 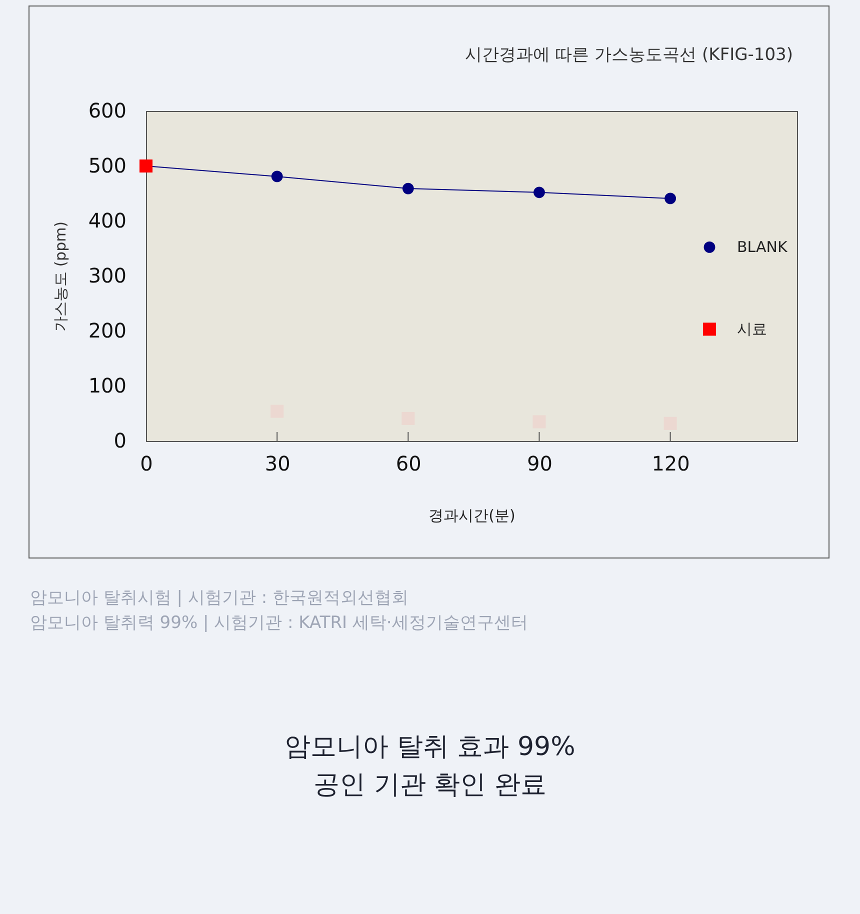 I want to click on x-tick-label: 90, so click(x=539, y=464).